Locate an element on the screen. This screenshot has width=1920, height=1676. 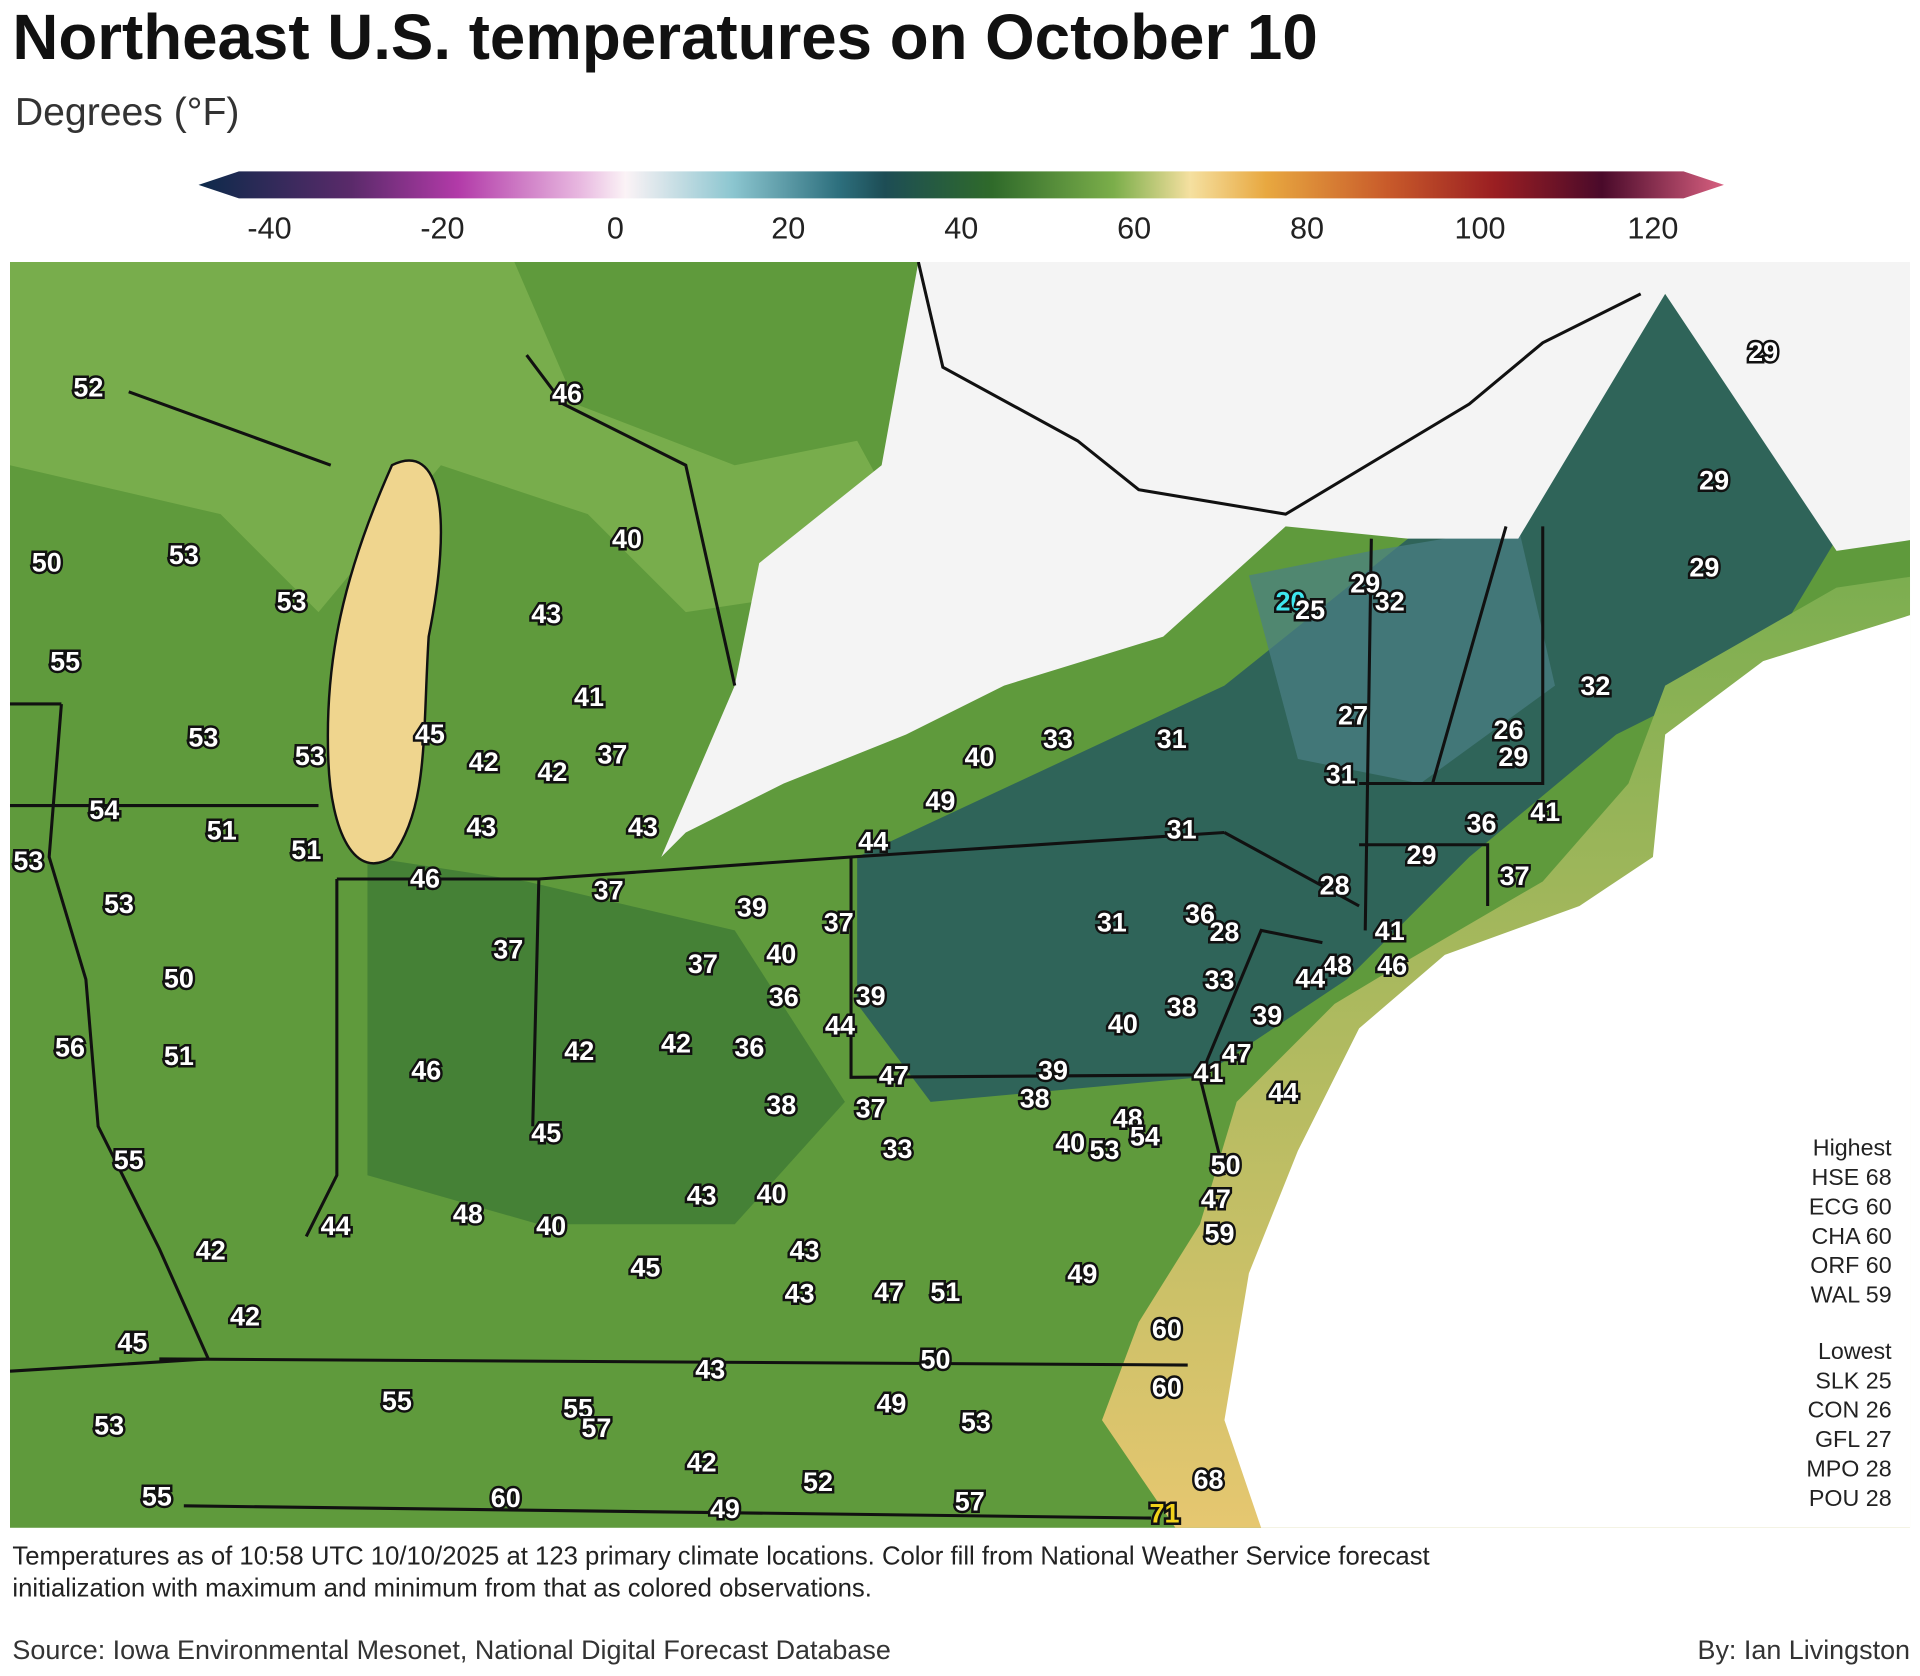
extremes-heading: Lowest is located at coordinates (1855, 1351).